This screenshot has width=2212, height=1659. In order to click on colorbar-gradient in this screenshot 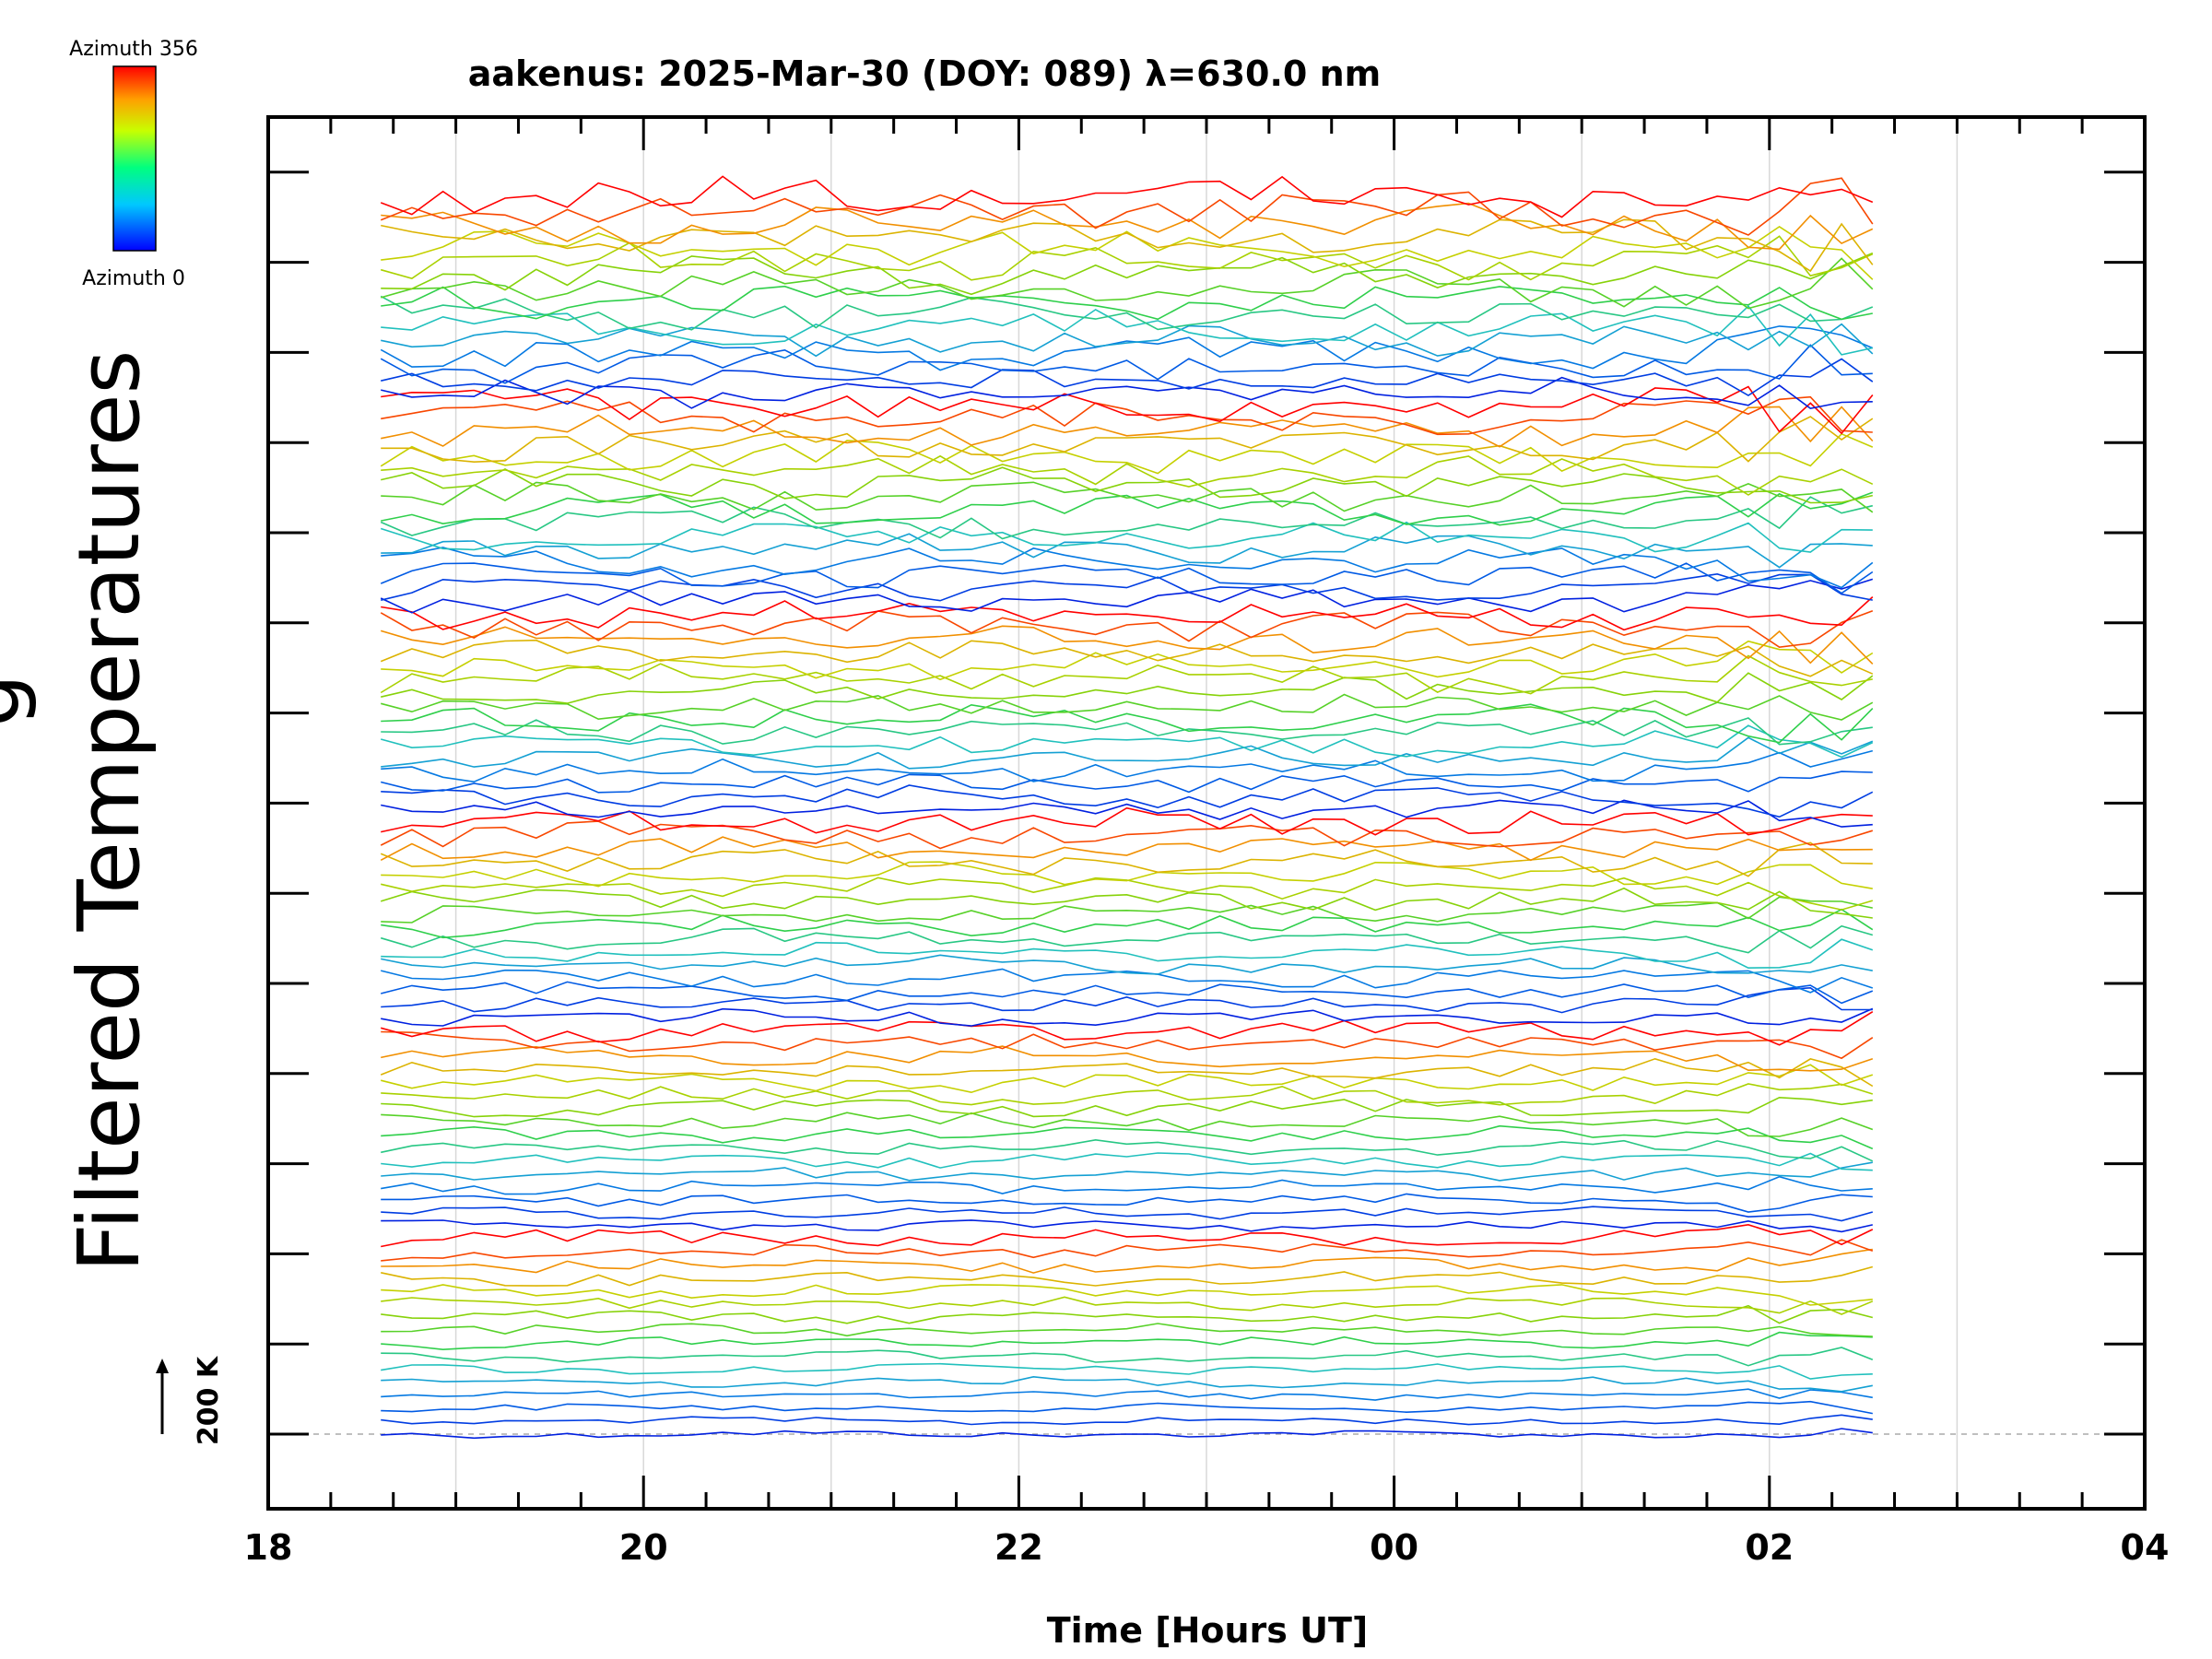, I will do `click(134, 158)`.